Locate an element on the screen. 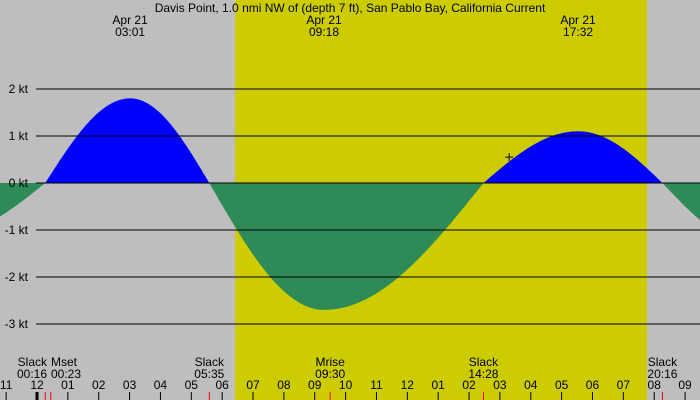 This screenshot has height=400, width=700. y-tick-label: -3 kt is located at coordinates (17, 324).